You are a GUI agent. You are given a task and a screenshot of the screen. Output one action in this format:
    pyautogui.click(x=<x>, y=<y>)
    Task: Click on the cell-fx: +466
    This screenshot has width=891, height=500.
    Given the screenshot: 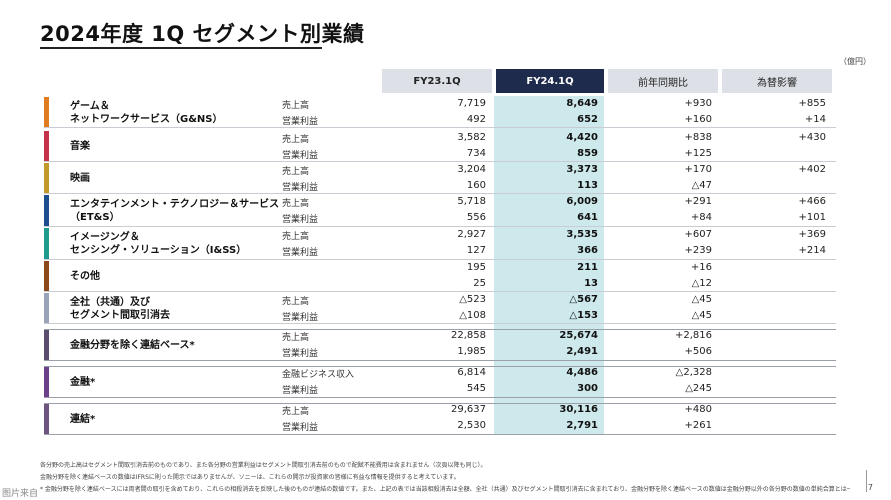 What is the action you would take?
    pyautogui.click(x=812, y=201)
    